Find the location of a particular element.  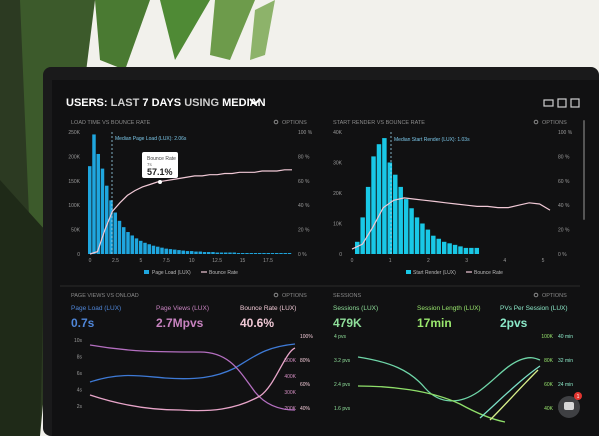

chevron-down-icon is located at coordinates (255, 102).